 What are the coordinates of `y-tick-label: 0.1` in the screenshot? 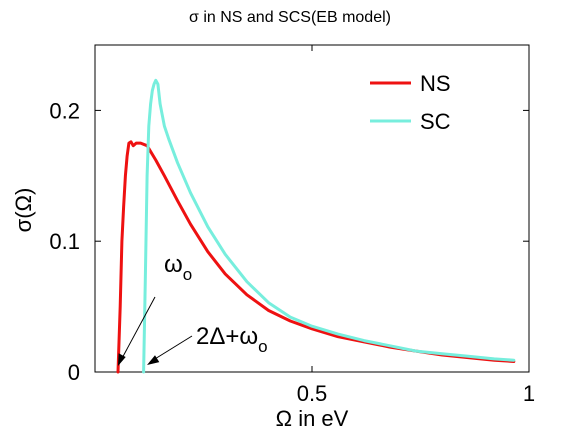 It's located at (64, 241).